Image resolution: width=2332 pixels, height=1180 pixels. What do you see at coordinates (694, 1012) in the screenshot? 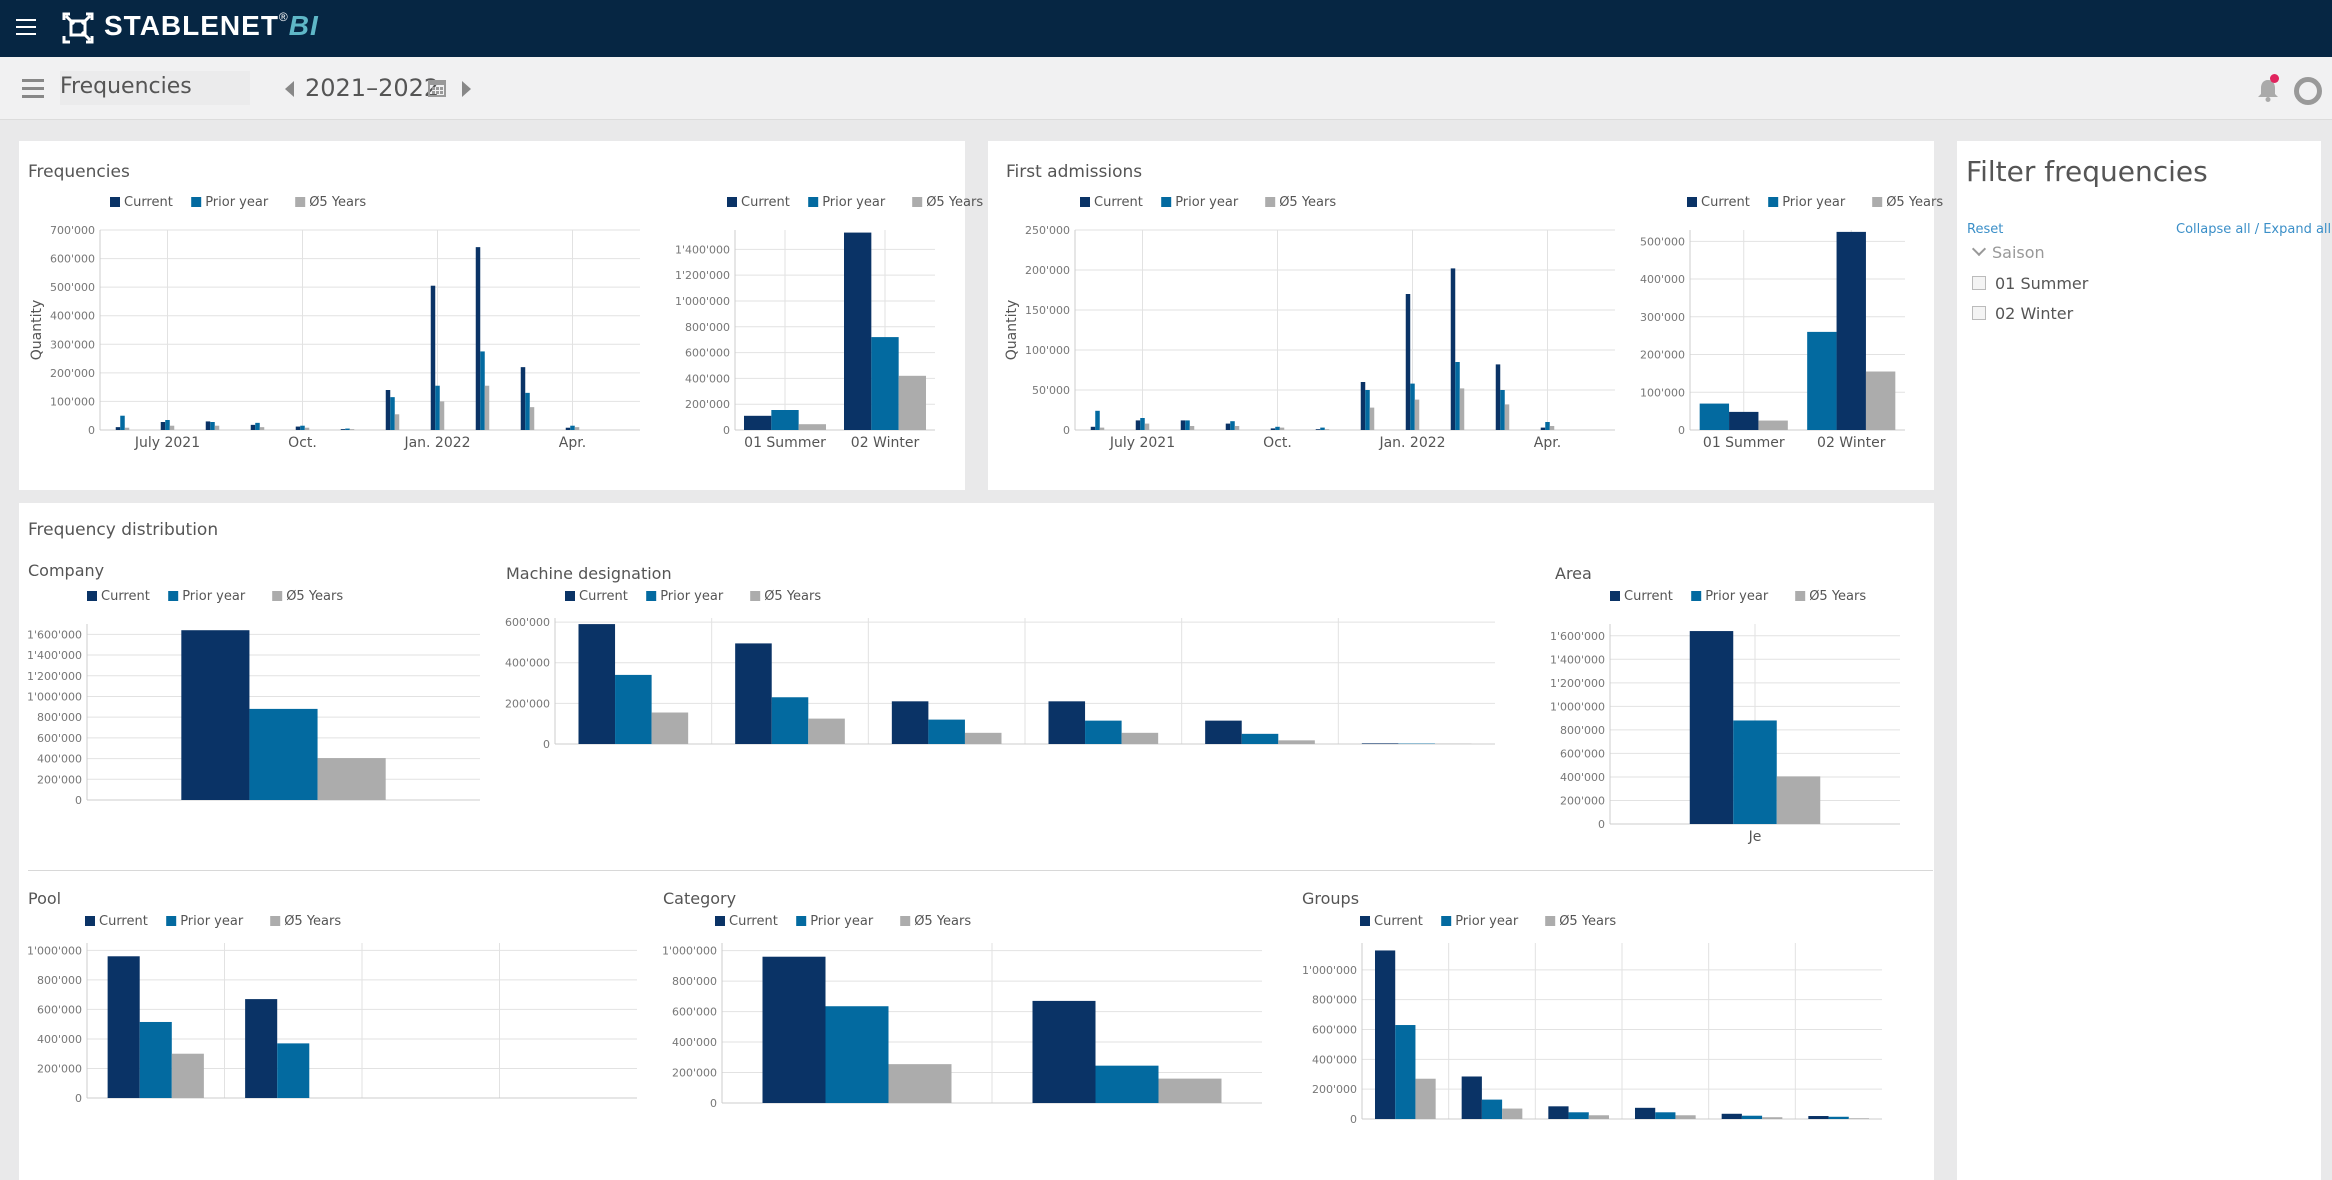
I see `y-tick-label: 600'000` at bounding box center [694, 1012].